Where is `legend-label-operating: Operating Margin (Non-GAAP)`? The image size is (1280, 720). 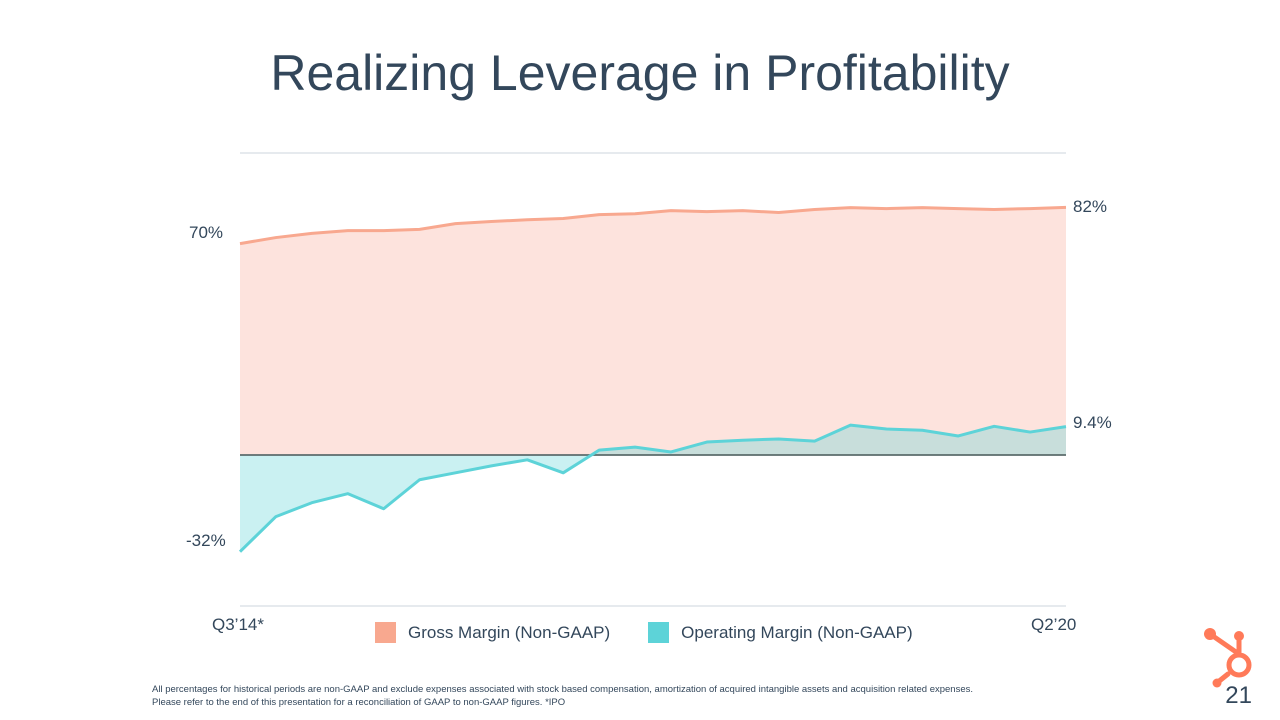
legend-label-operating: Operating Margin (Non-GAAP) is located at coordinates (797, 632).